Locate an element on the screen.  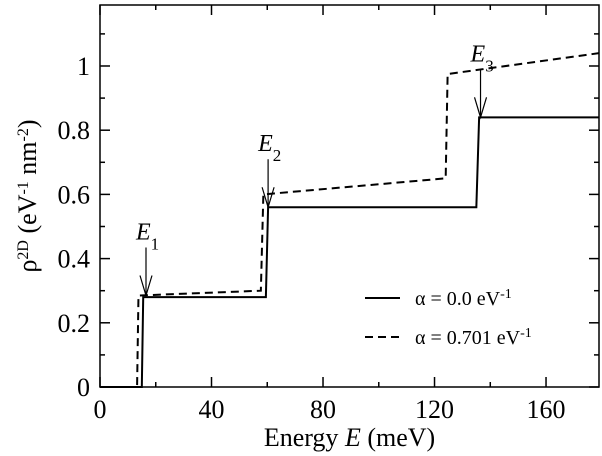
annotation-subscript: 2 is located at coordinates (277, 155).